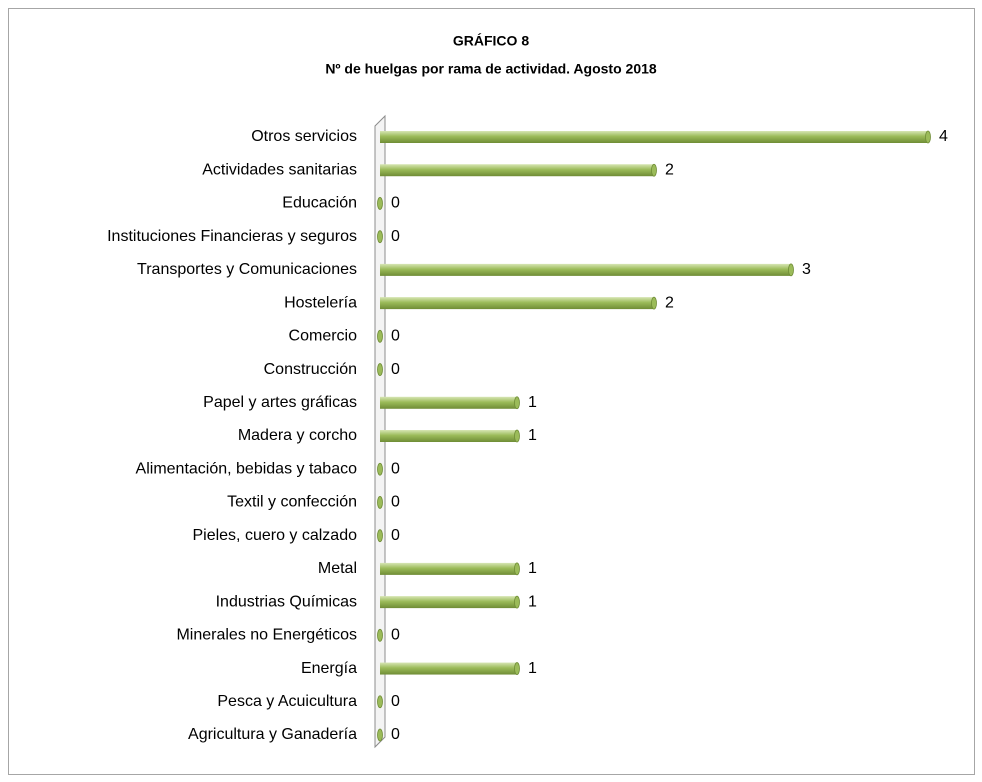  What do you see at coordinates (304, 136) in the screenshot?
I see `y-tick-label: Otros servicios` at bounding box center [304, 136].